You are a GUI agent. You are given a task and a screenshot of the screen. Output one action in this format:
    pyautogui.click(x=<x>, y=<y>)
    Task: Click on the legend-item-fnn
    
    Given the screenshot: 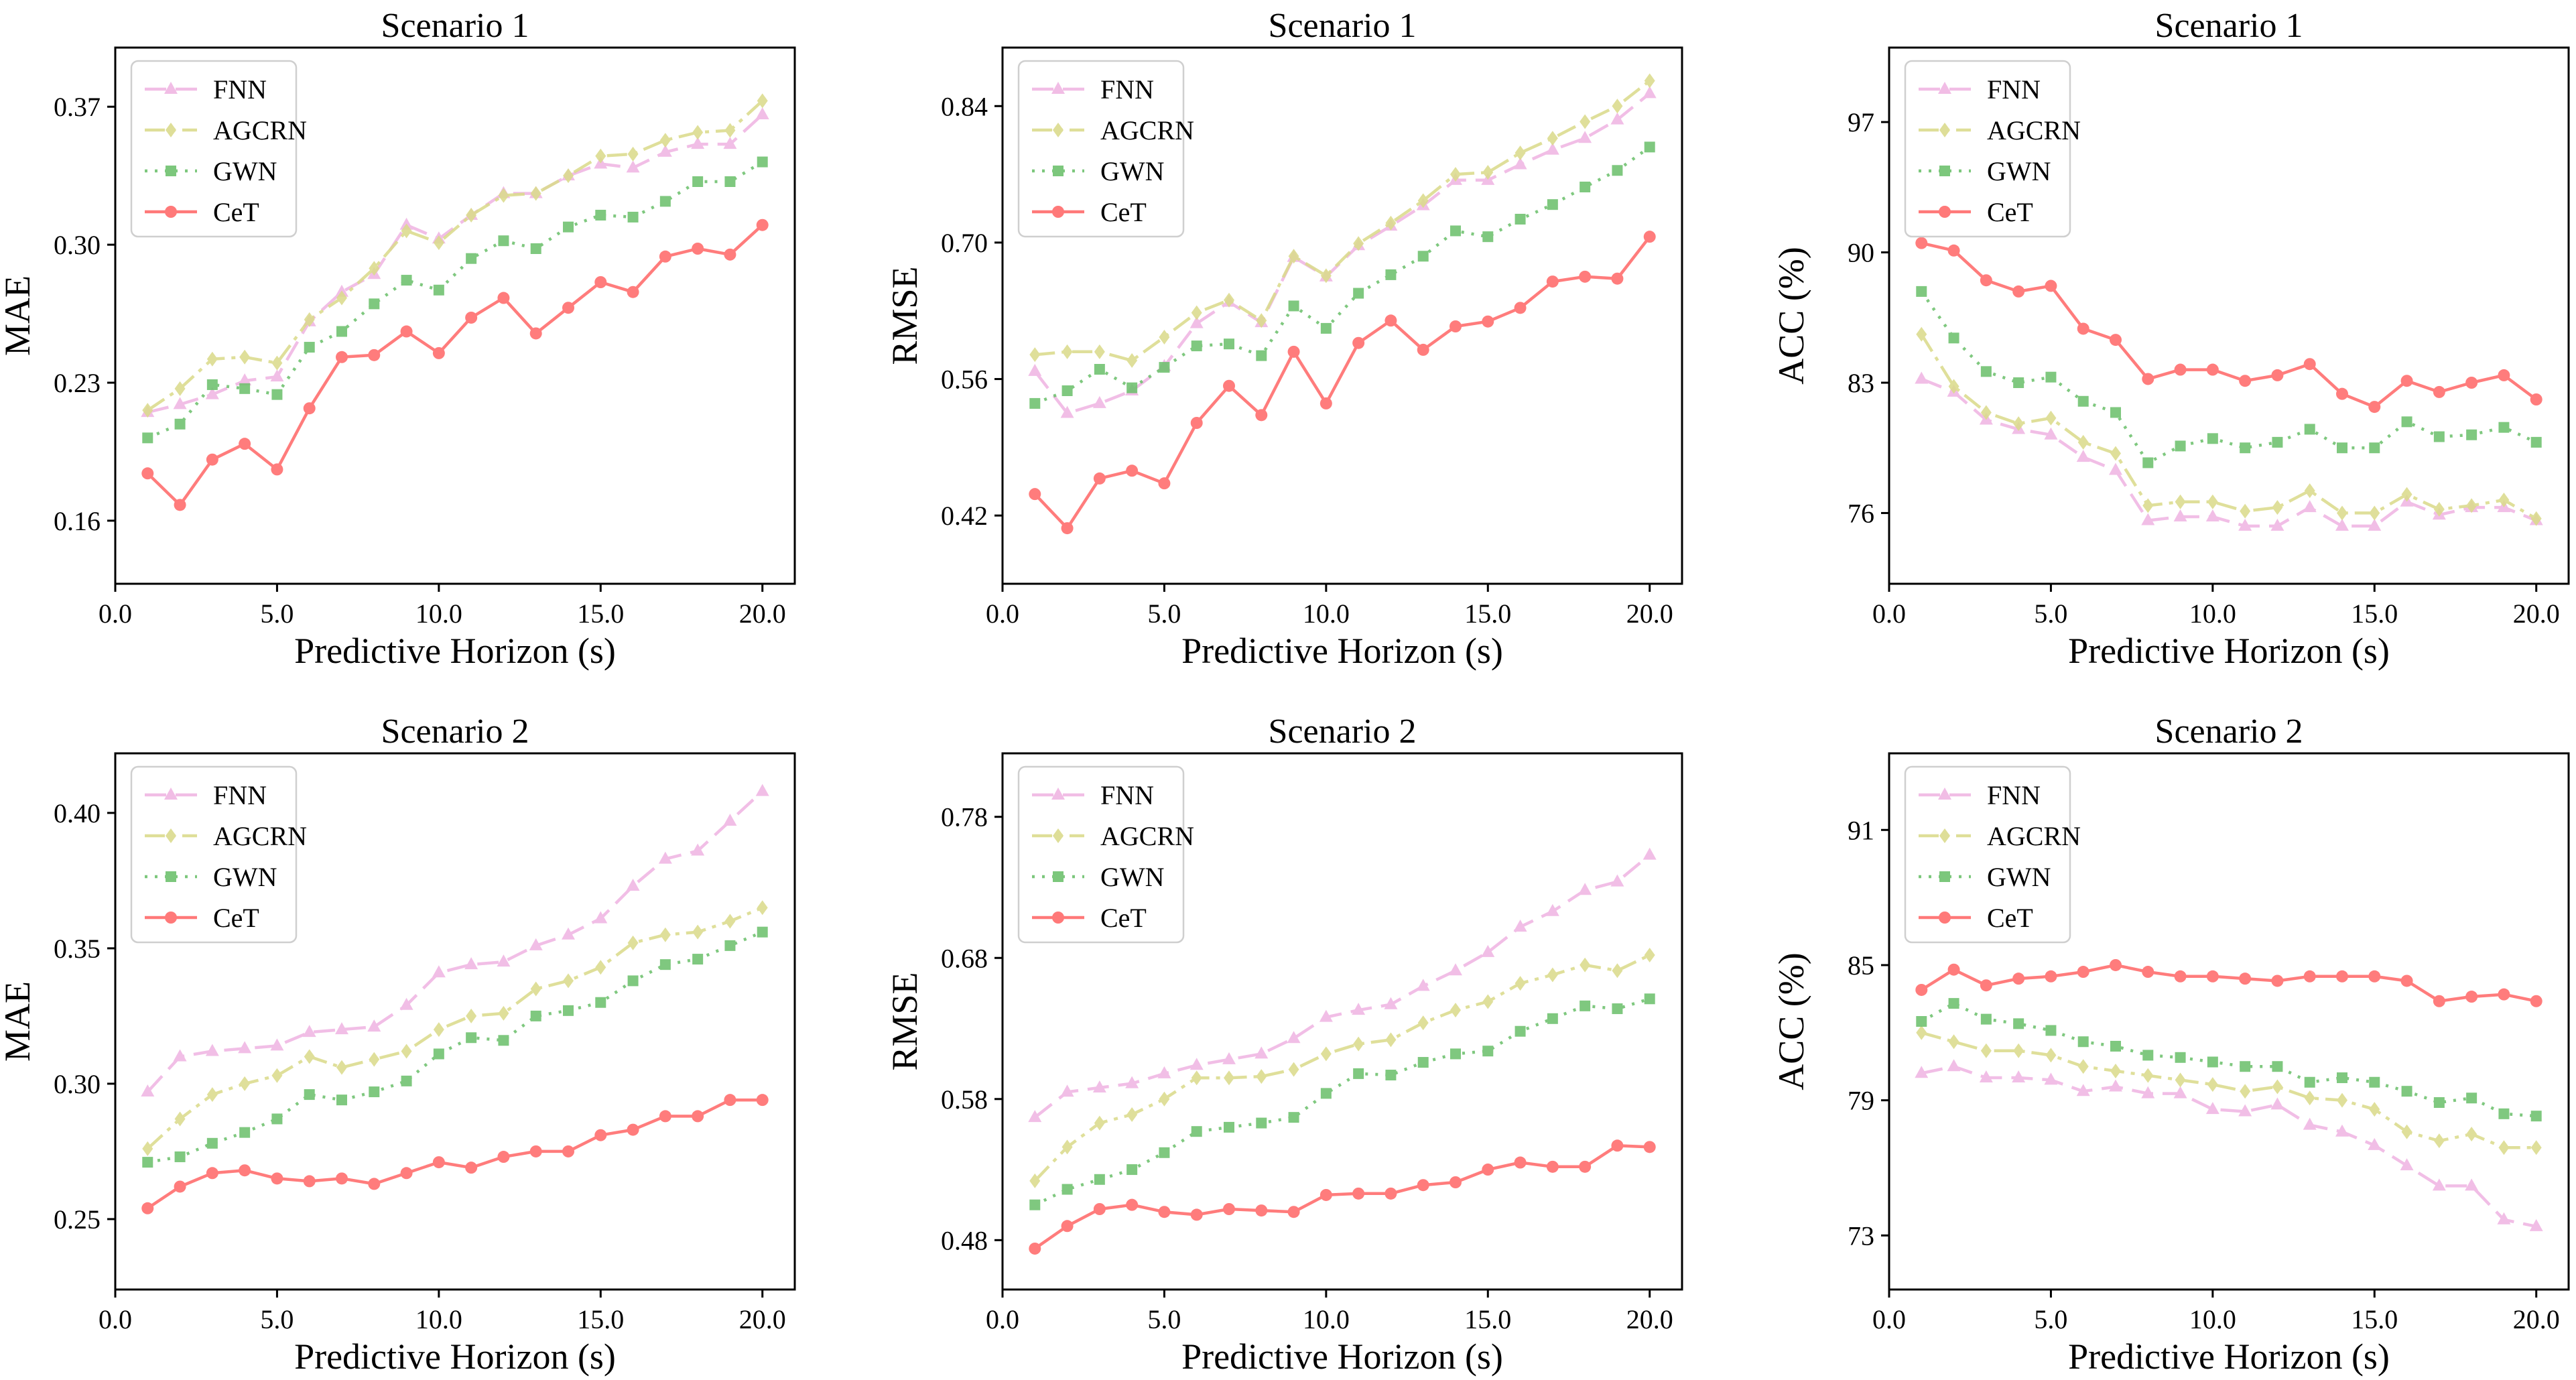 What is the action you would take?
    pyautogui.click(x=1058, y=794)
    